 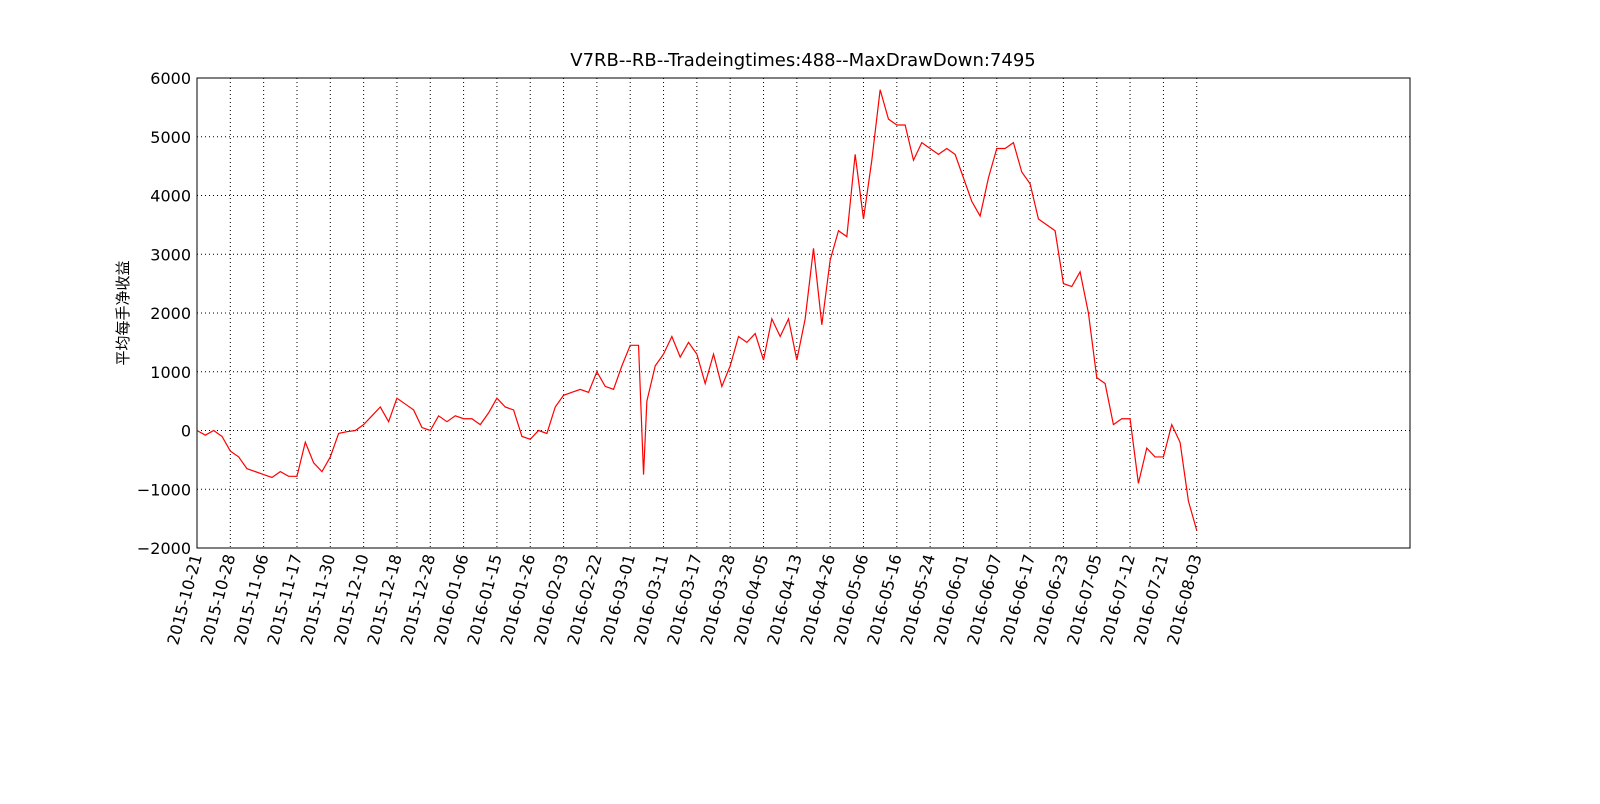 What do you see at coordinates (186, 431) in the screenshot?
I see `y-tick-label: 0` at bounding box center [186, 431].